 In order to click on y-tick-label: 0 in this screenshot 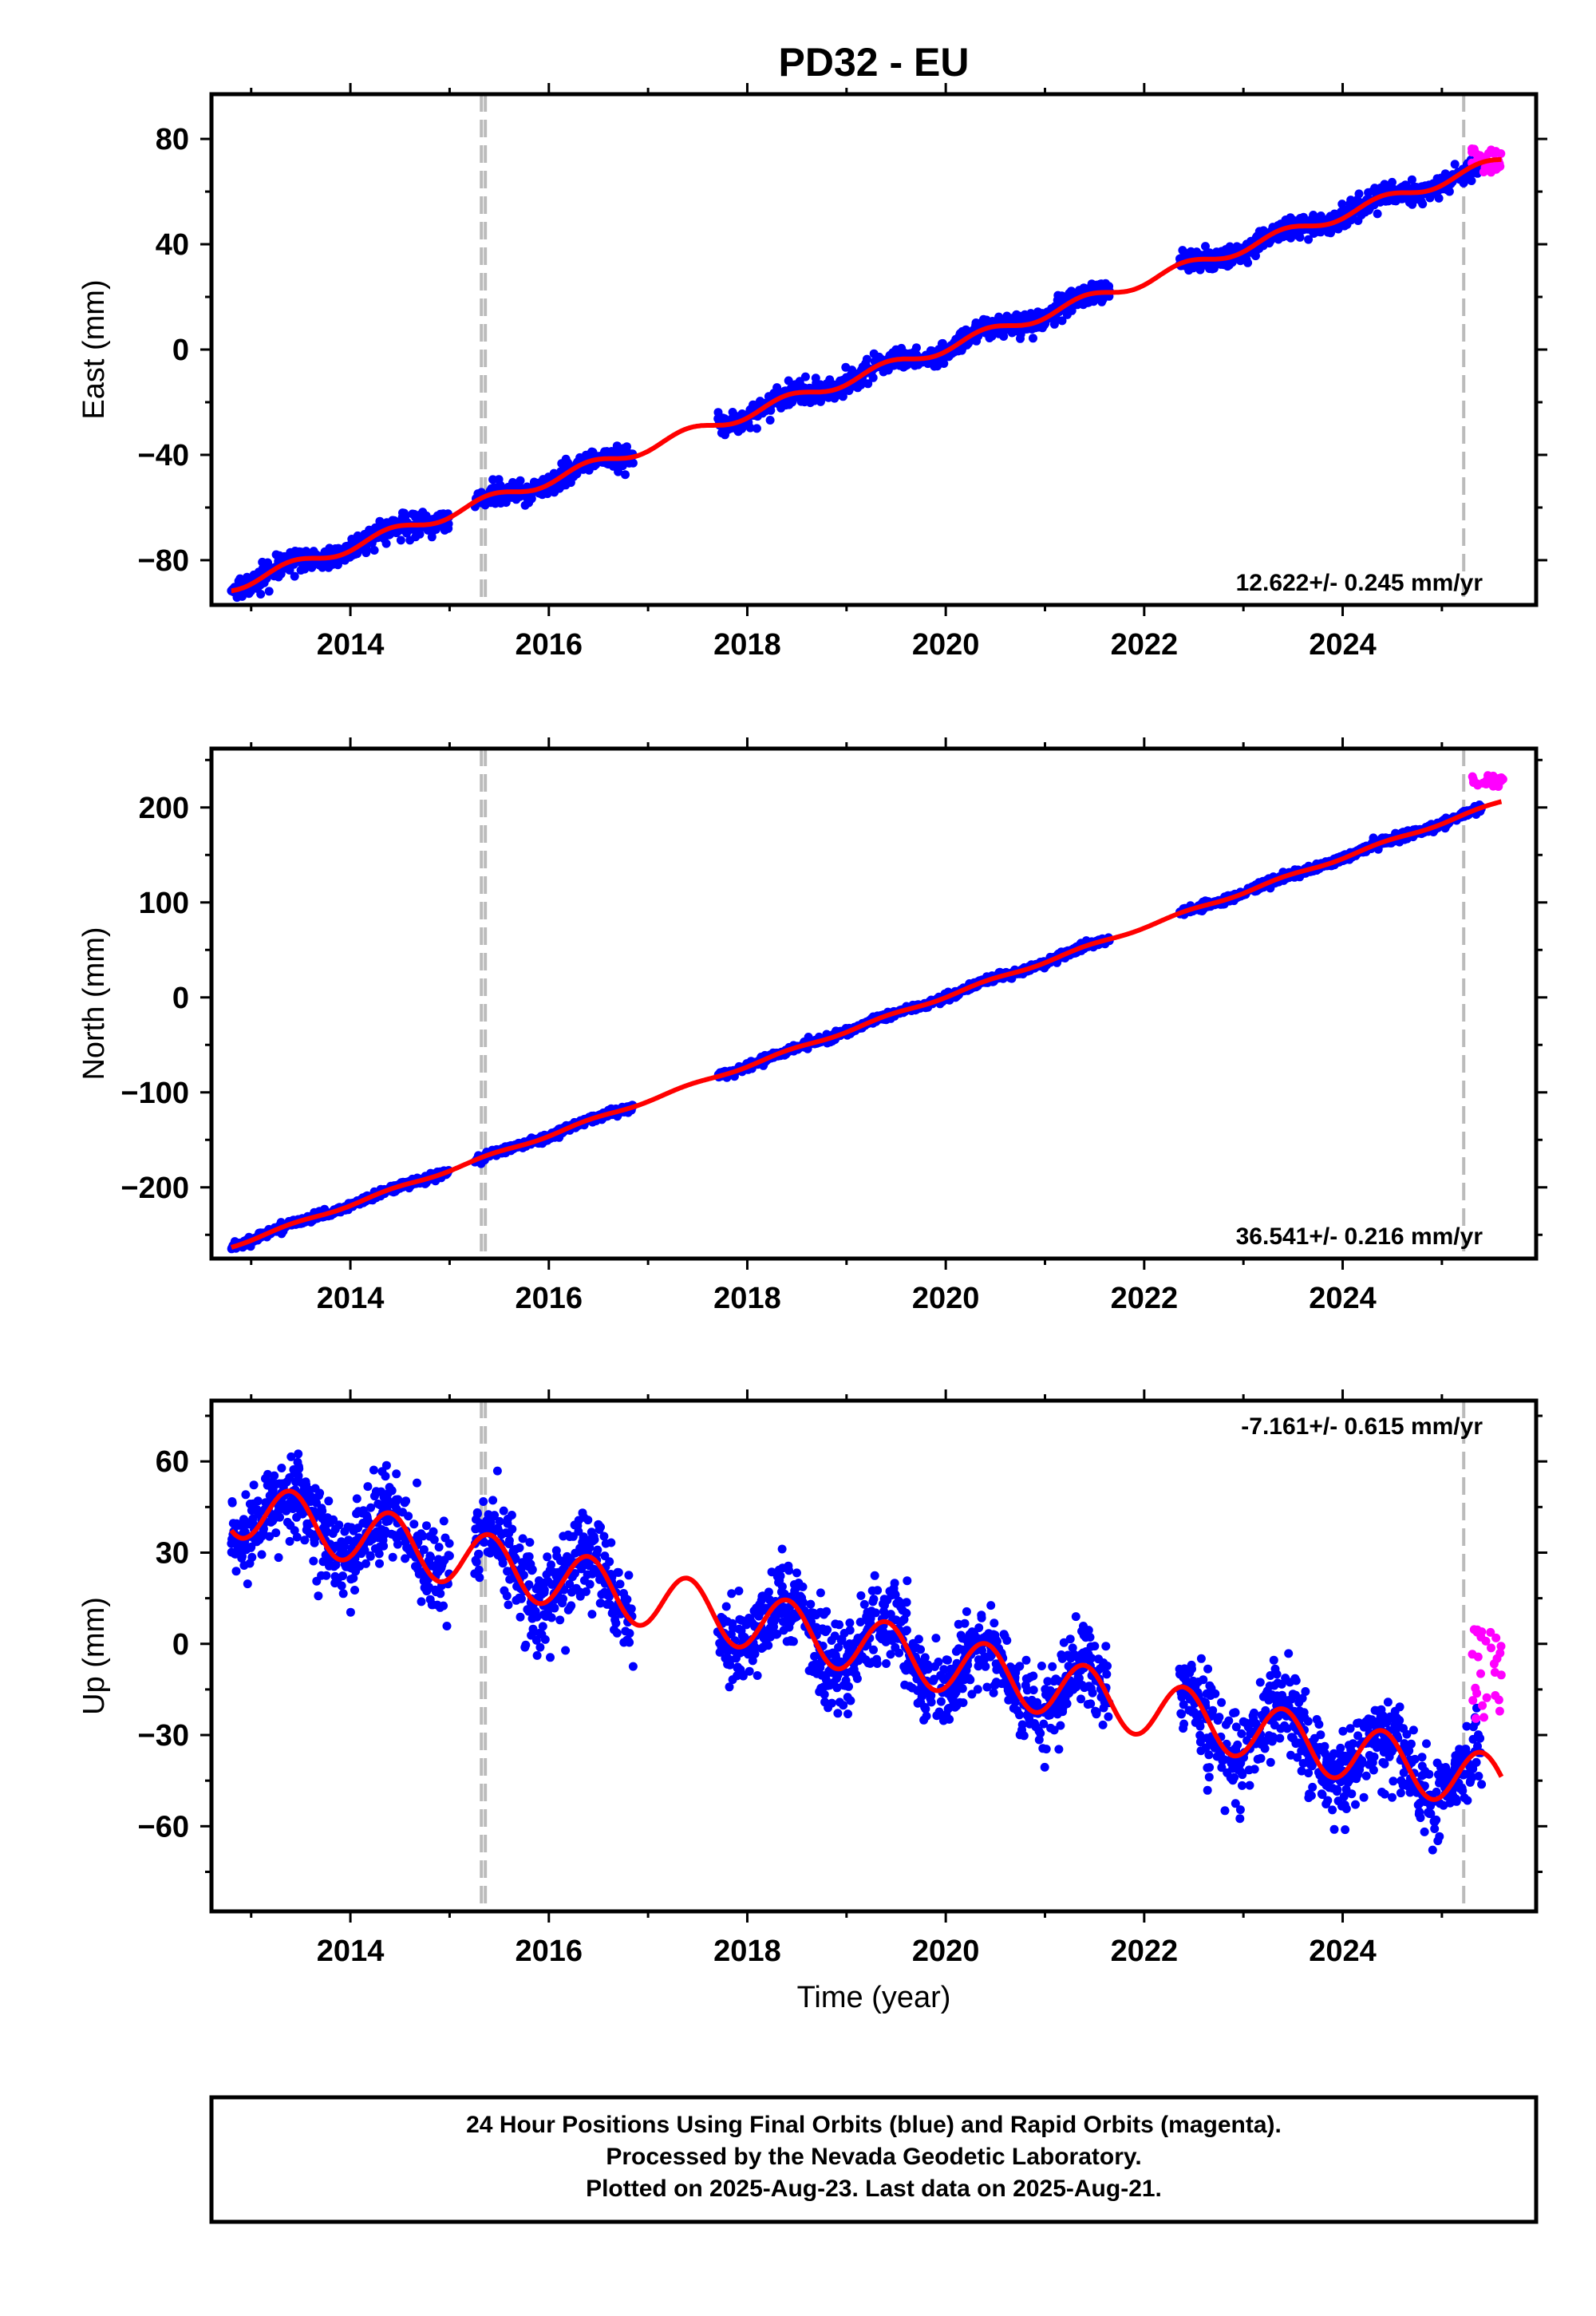, I will do `click(180, 998)`.